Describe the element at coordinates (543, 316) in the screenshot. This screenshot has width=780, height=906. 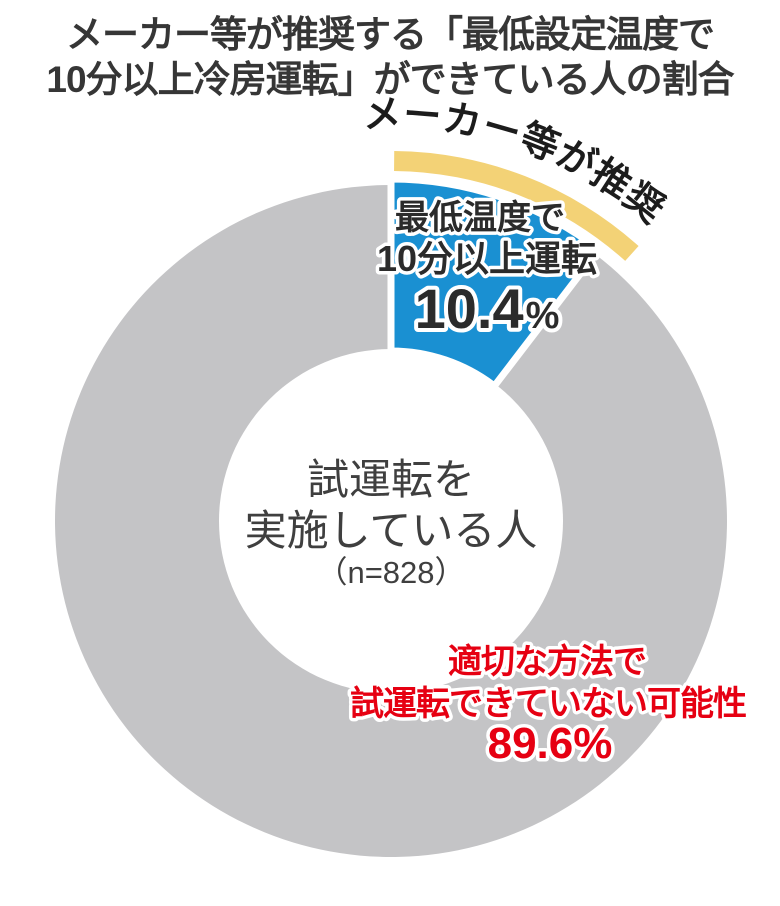
I see `blue-slice-value-unit: %` at that location.